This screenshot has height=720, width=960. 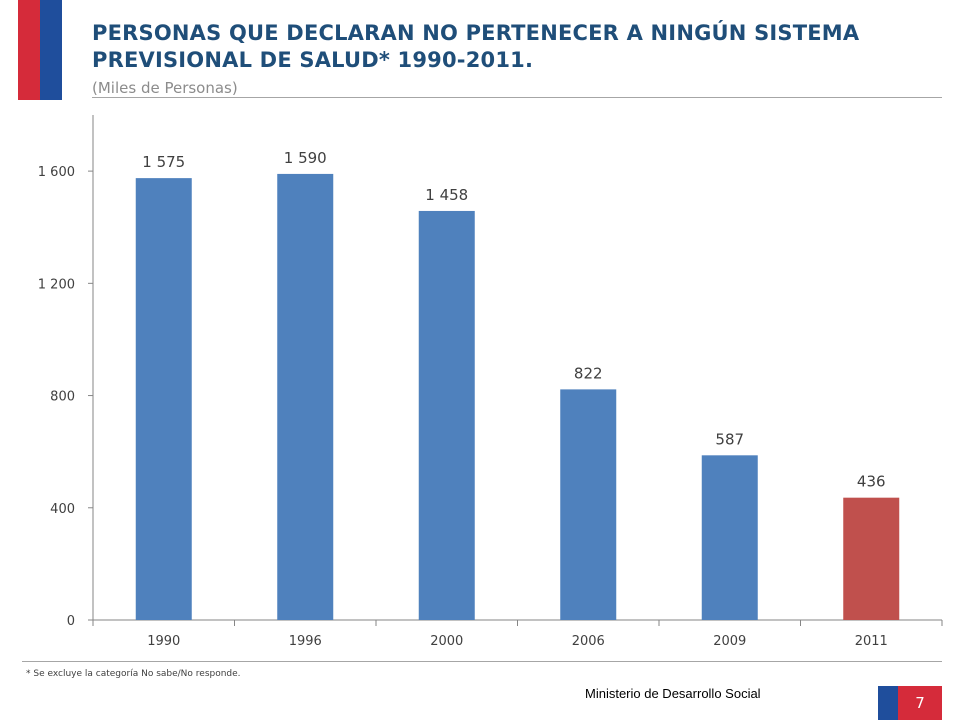 I want to click on page-number-badge: 7, so click(x=910, y=703).